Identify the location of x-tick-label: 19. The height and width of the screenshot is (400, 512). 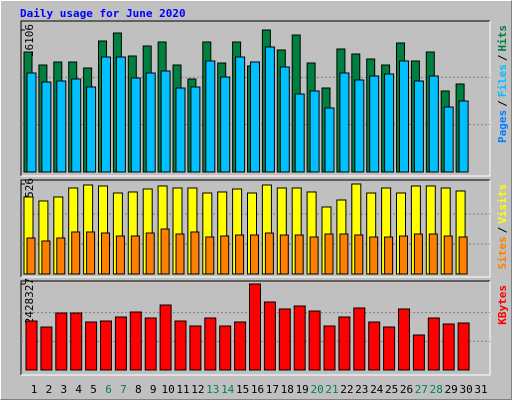
(302, 389).